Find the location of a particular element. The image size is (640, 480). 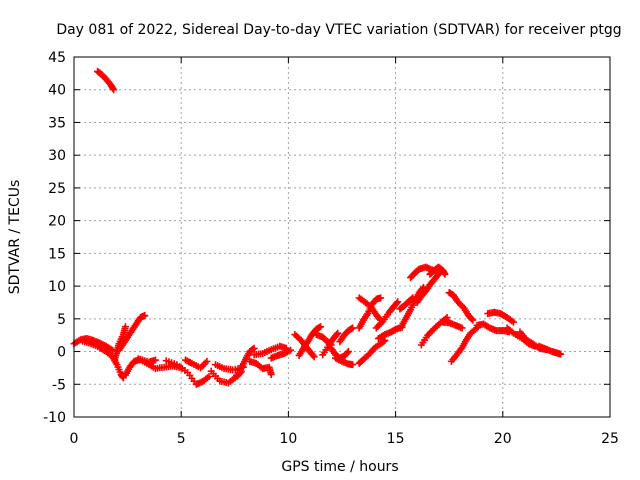

y-tick-labels: -10 -5 0 5 10 15 20 25 30 35 40 45 is located at coordinates (54, 238).